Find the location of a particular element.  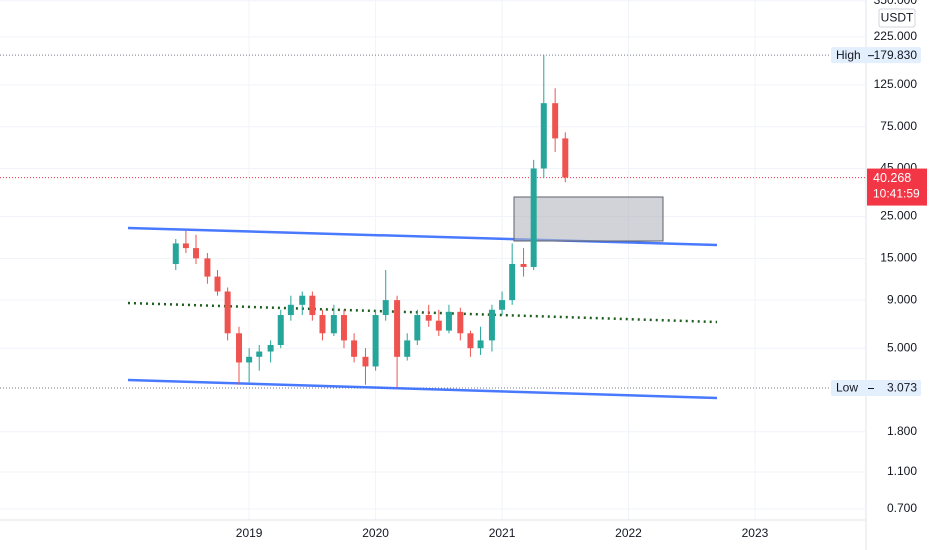

currency-badge is located at coordinates (897, 18).